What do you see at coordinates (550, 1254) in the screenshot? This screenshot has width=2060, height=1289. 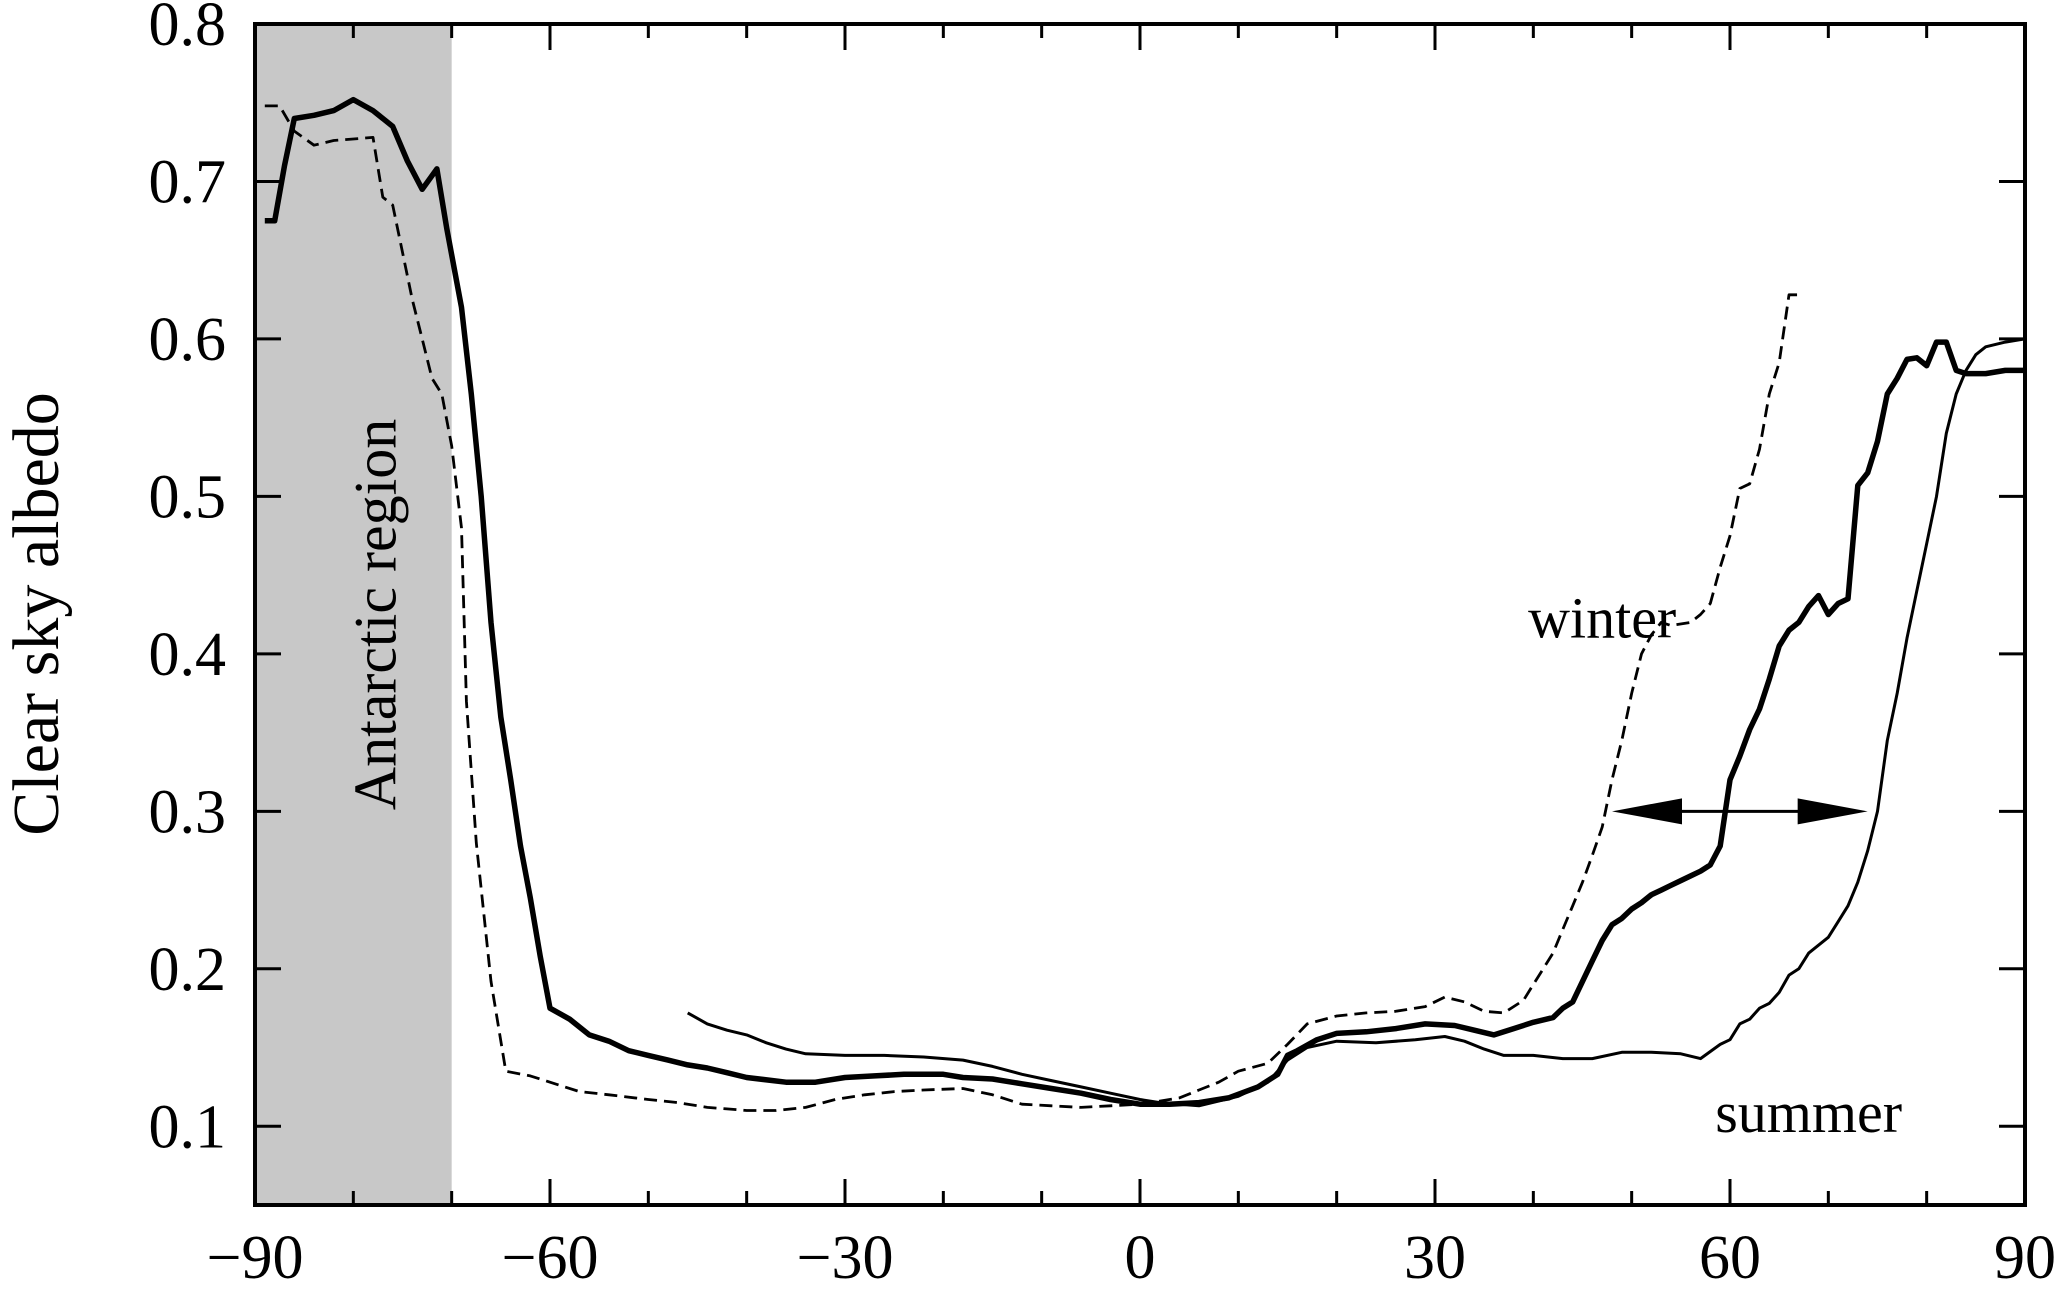 I see `x-tick-label: −60` at bounding box center [550, 1254].